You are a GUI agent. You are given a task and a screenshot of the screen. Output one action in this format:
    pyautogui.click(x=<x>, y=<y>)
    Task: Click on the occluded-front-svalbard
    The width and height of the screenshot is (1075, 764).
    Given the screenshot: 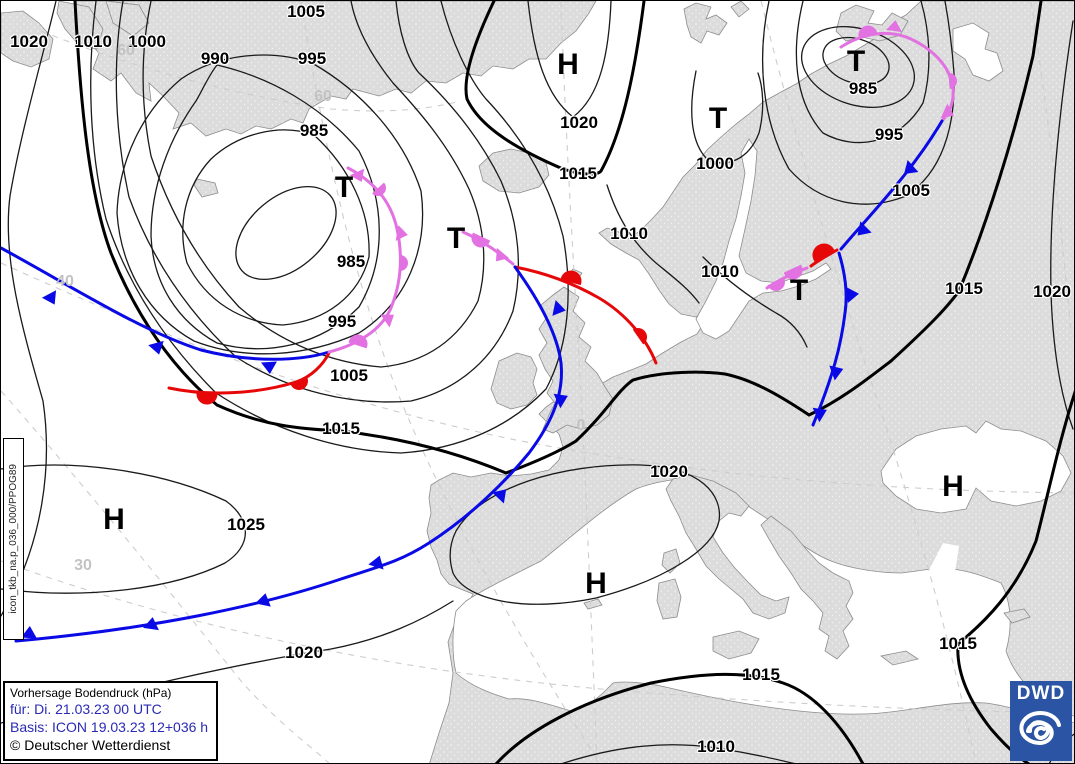 What is the action you would take?
    pyautogui.click(x=898, y=71)
    